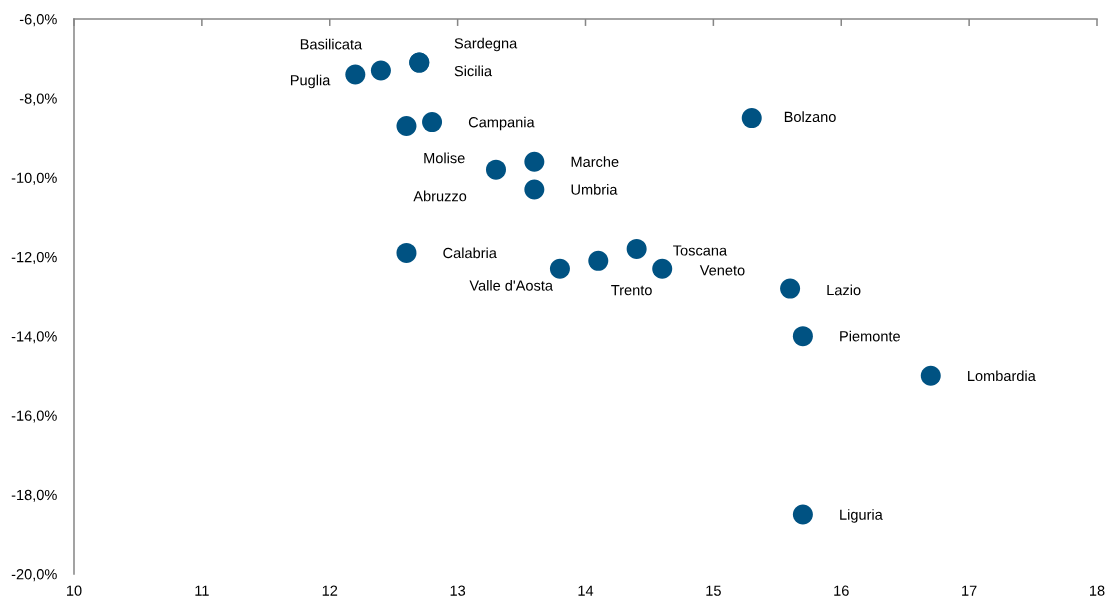 The image size is (1106, 605). Describe the element at coordinates (34, 575) in the screenshot. I see `y-tick-label: -20,0%` at that location.